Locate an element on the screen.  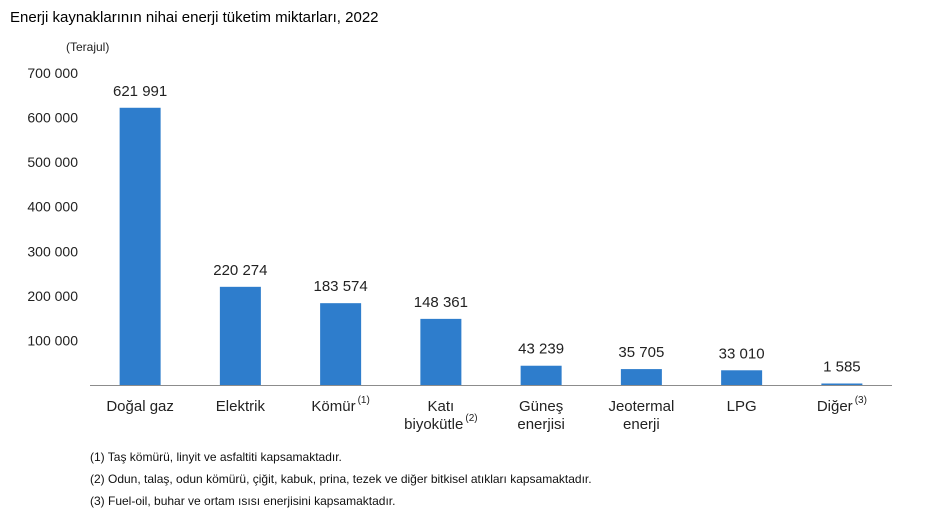
x-tick-label: Kömür (1) is located at coordinates (340, 405).